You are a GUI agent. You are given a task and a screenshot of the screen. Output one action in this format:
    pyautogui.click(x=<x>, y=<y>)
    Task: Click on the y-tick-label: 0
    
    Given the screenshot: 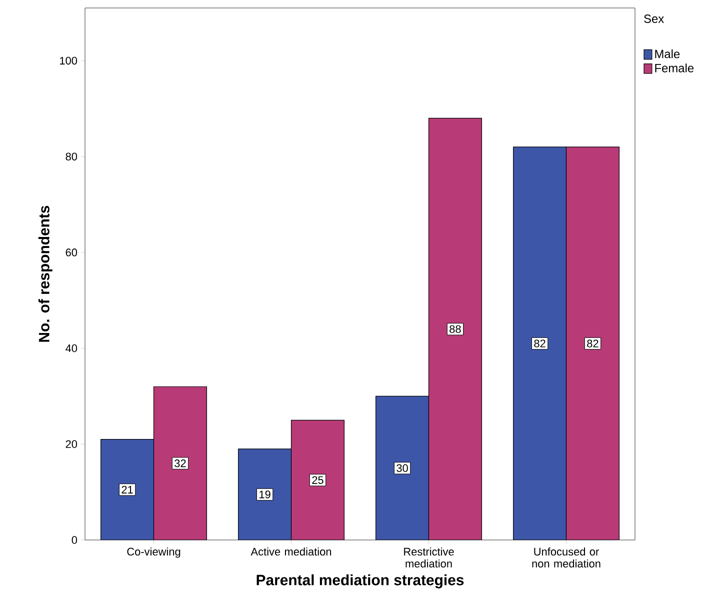 What is the action you would take?
    pyautogui.click(x=75, y=540)
    